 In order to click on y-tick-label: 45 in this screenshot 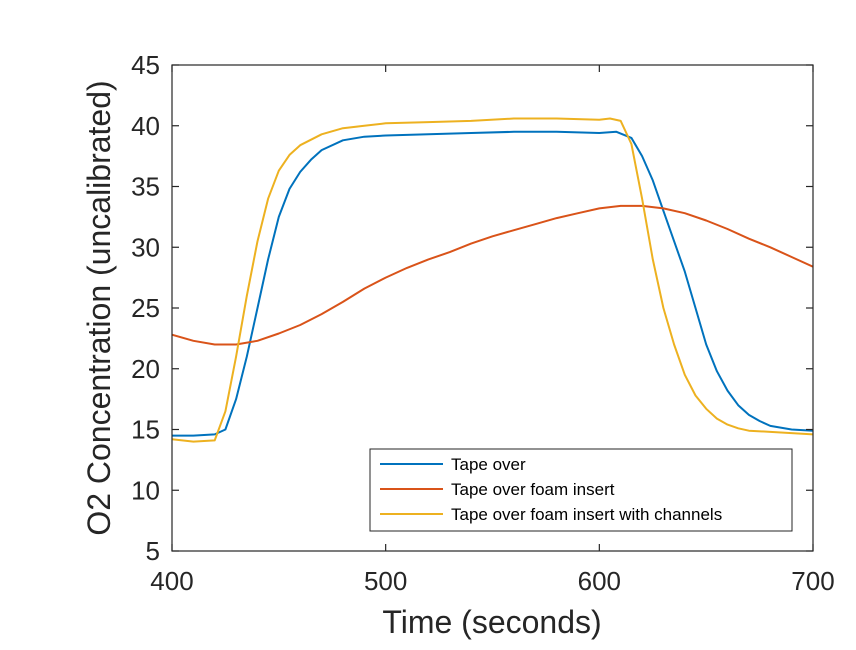, I will do `click(145, 65)`.